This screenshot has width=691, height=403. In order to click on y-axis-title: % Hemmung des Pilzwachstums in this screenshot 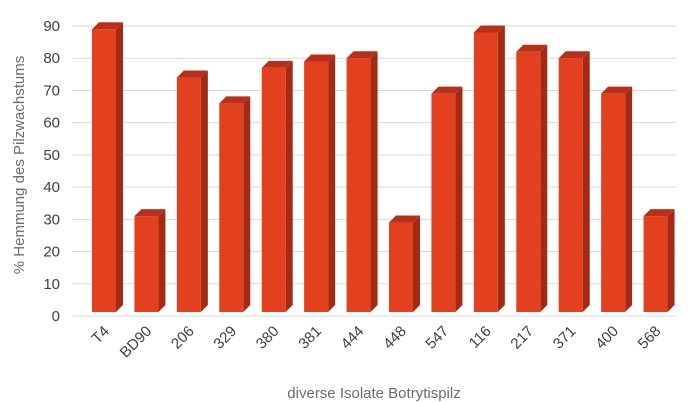, I will do `click(19, 165)`.